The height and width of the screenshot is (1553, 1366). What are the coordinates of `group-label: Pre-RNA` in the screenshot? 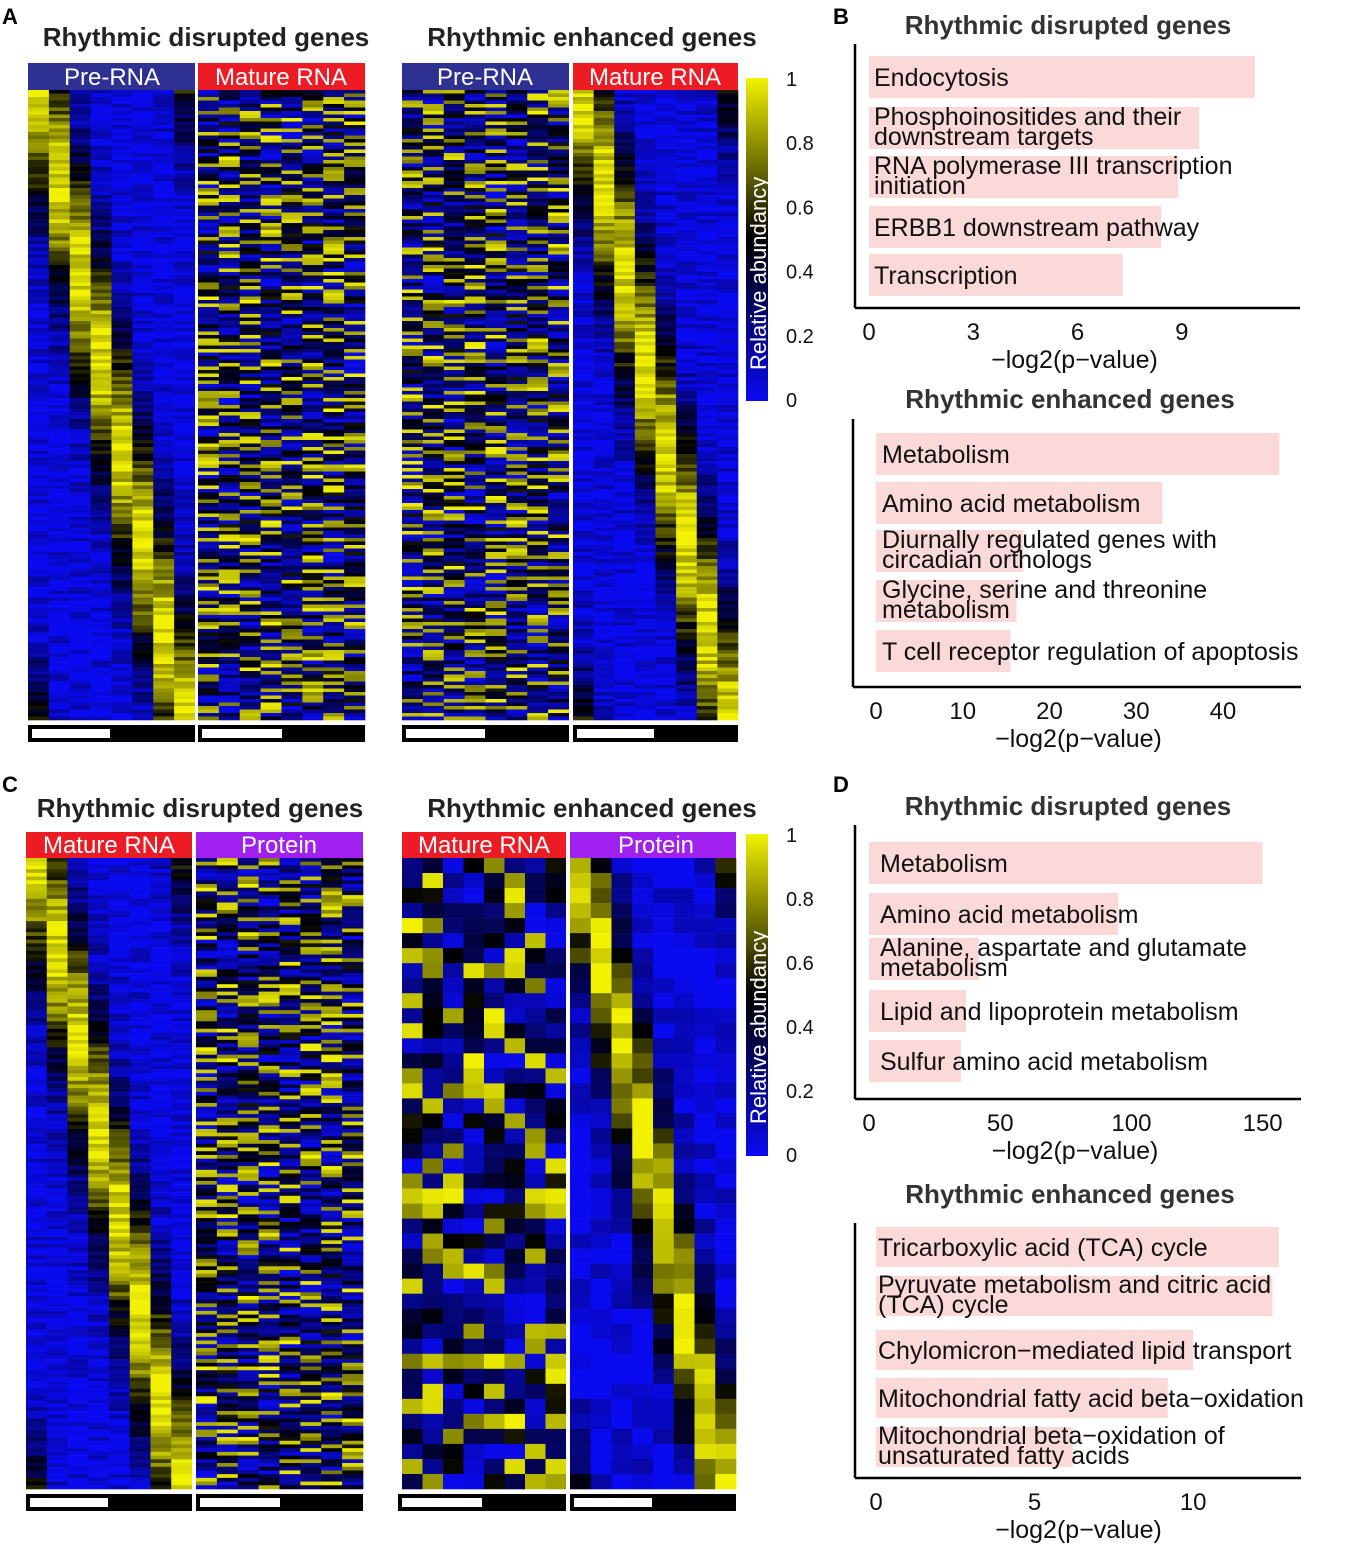 It's located at (112, 77).